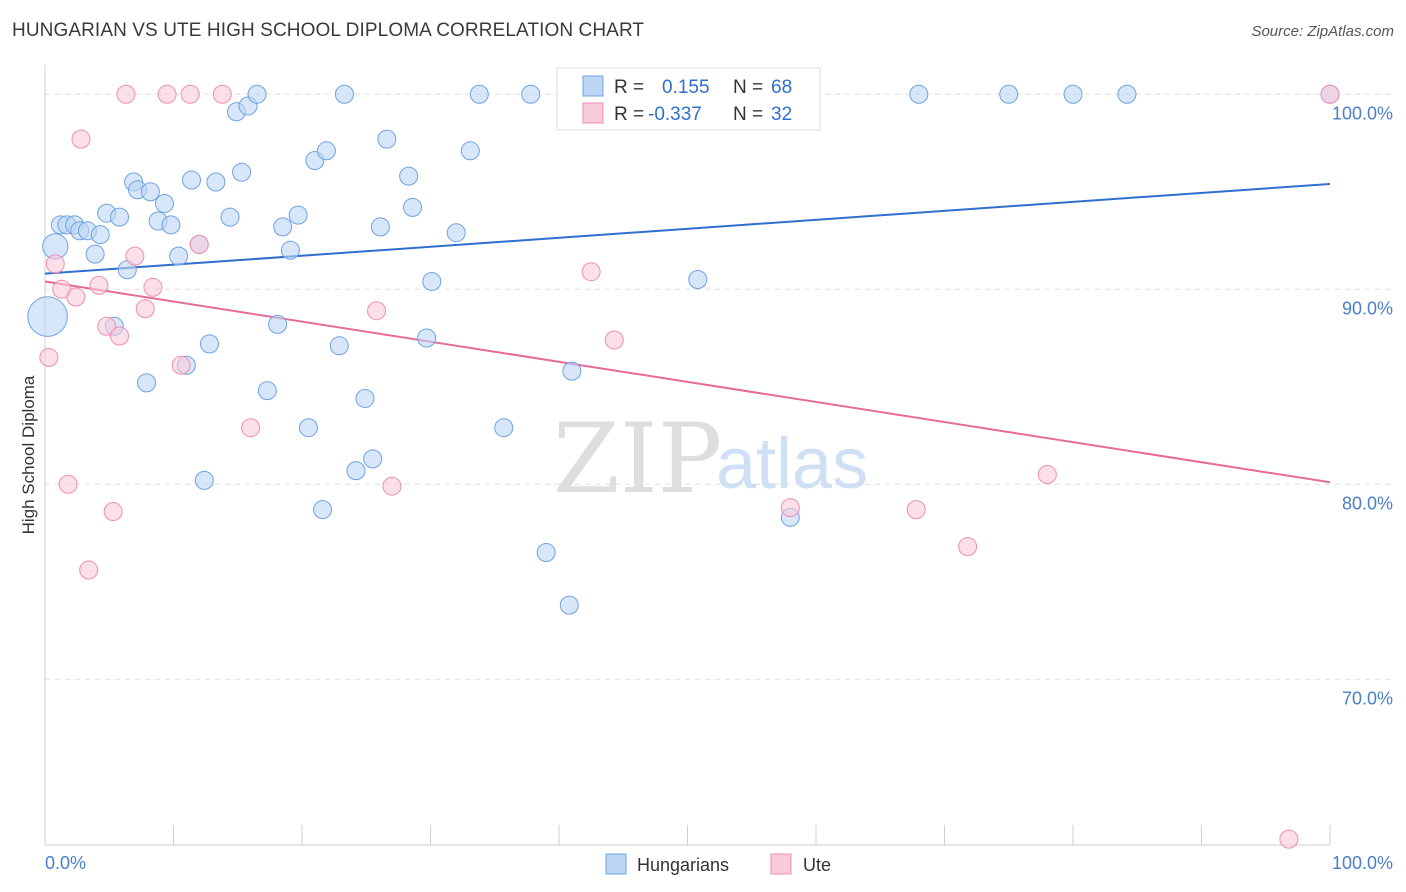  I want to click on stats-swatch-hungarians, so click(593, 86).